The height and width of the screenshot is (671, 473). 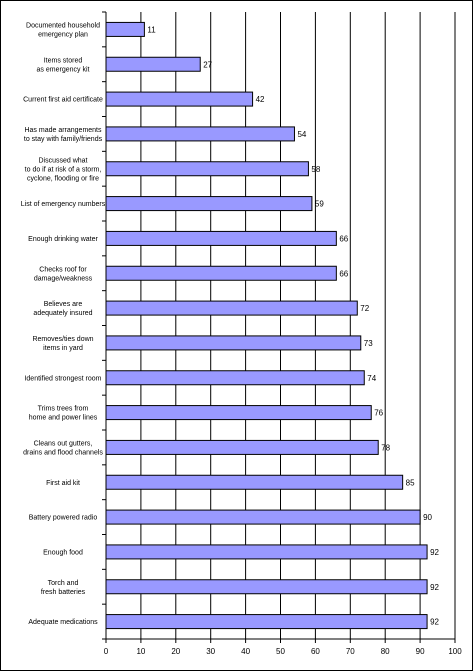 I want to click on category-label: Current first aid certificate, so click(x=63, y=100).